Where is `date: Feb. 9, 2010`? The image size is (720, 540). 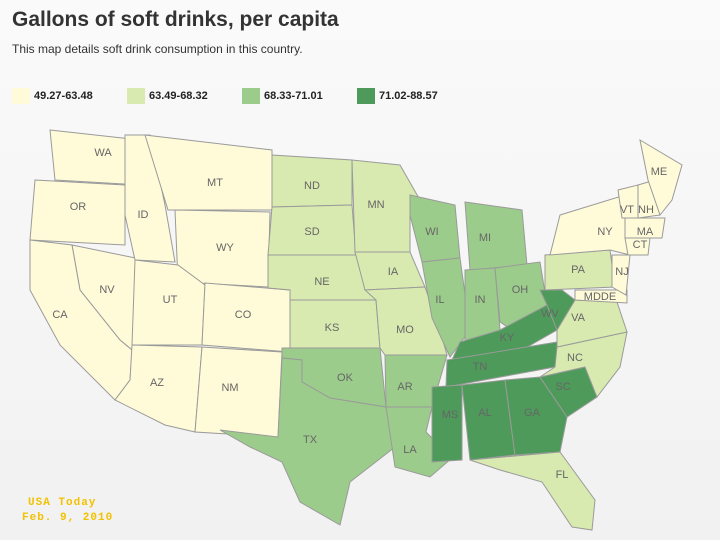 date: Feb. 9, 2010 is located at coordinates (68, 518).